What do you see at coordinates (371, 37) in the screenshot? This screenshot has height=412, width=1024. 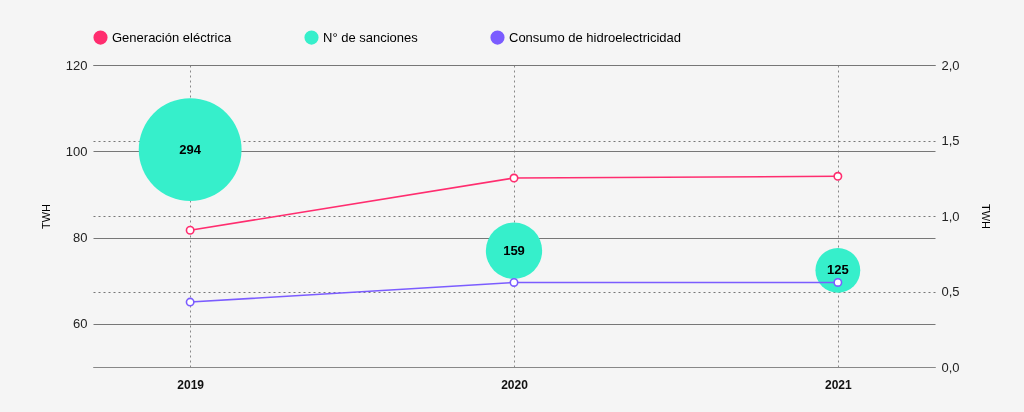 I see `legend-label: N° de sanciones` at bounding box center [371, 37].